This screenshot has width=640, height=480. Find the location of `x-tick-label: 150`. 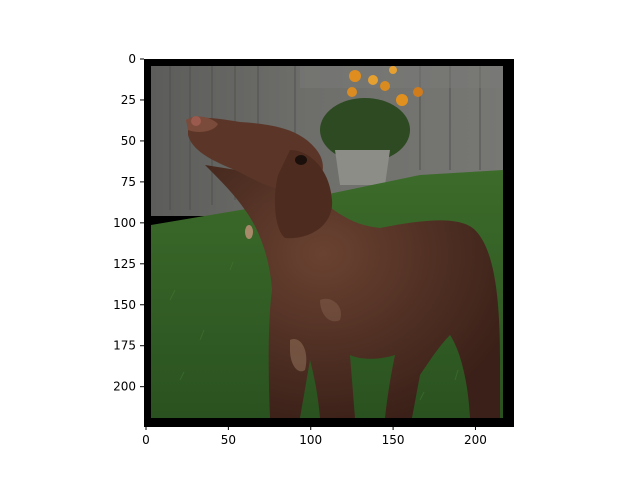

x-tick-label: 150 is located at coordinates (393, 440).